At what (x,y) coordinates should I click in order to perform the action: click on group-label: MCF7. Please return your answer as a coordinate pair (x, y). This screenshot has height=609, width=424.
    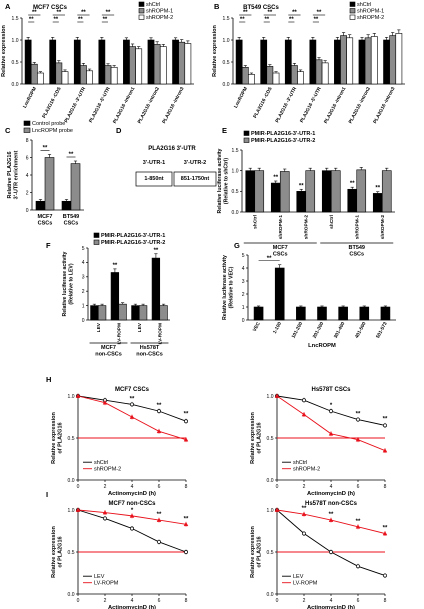
    Looking at the image, I should click on (108, 348).